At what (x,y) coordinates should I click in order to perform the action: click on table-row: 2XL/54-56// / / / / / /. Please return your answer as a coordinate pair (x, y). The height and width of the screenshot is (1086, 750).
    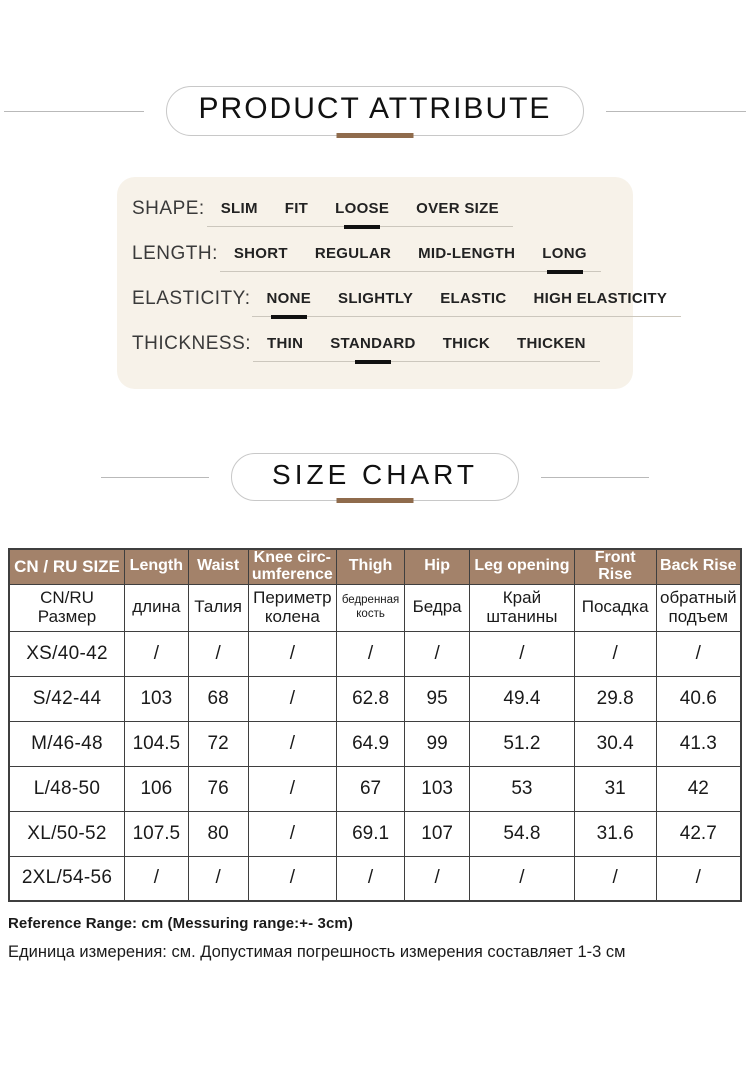
    Looking at the image, I should click on (375, 878).